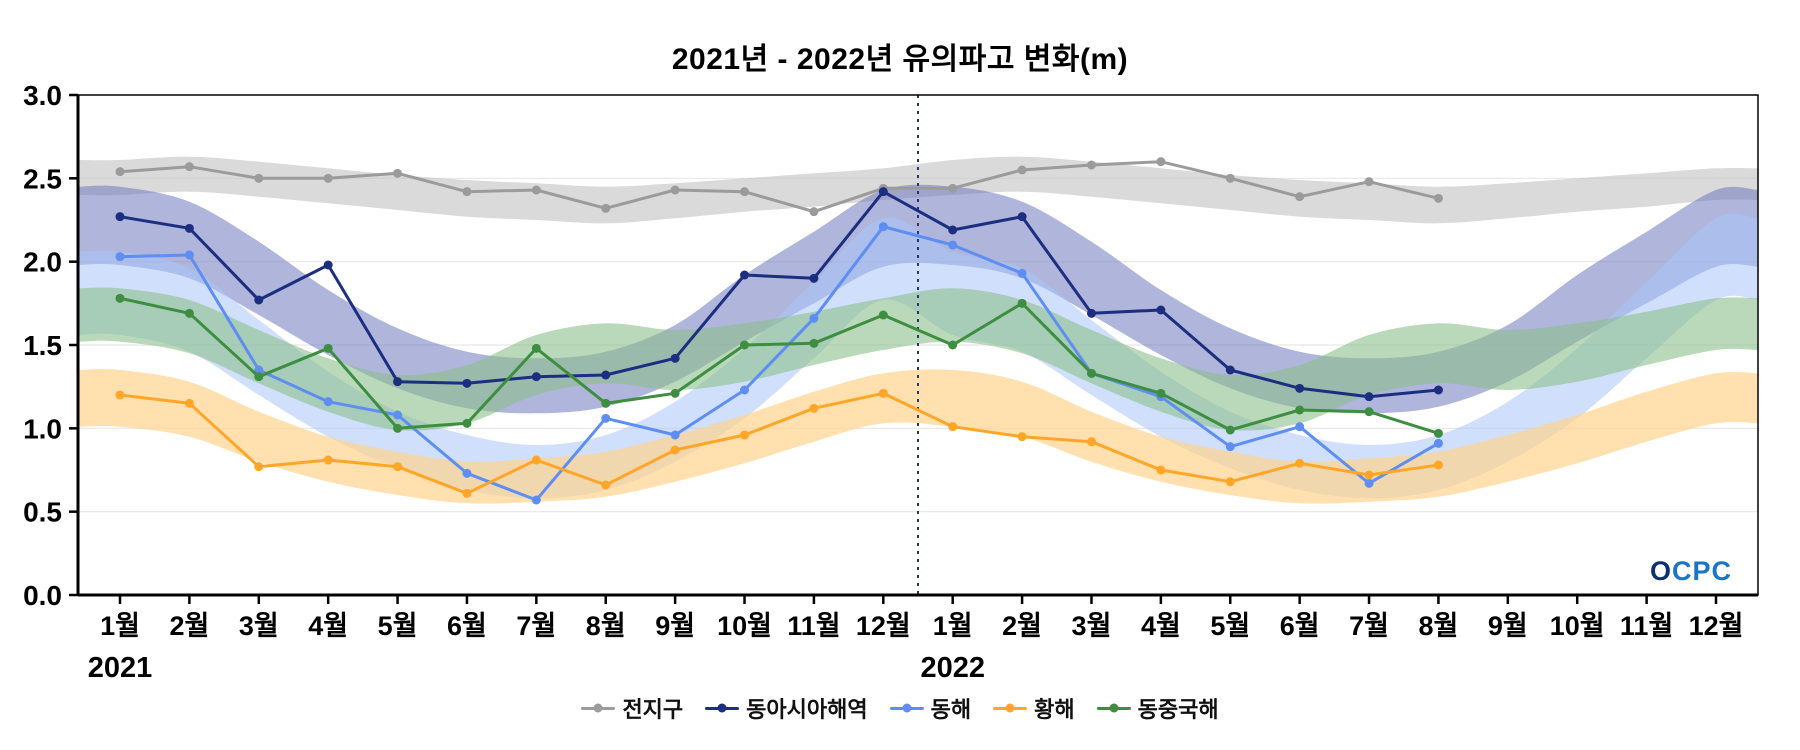 This screenshot has height=750, width=1800. Describe the element at coordinates (42, 345) in the screenshot. I see `y-axis-label: 1.5` at that location.